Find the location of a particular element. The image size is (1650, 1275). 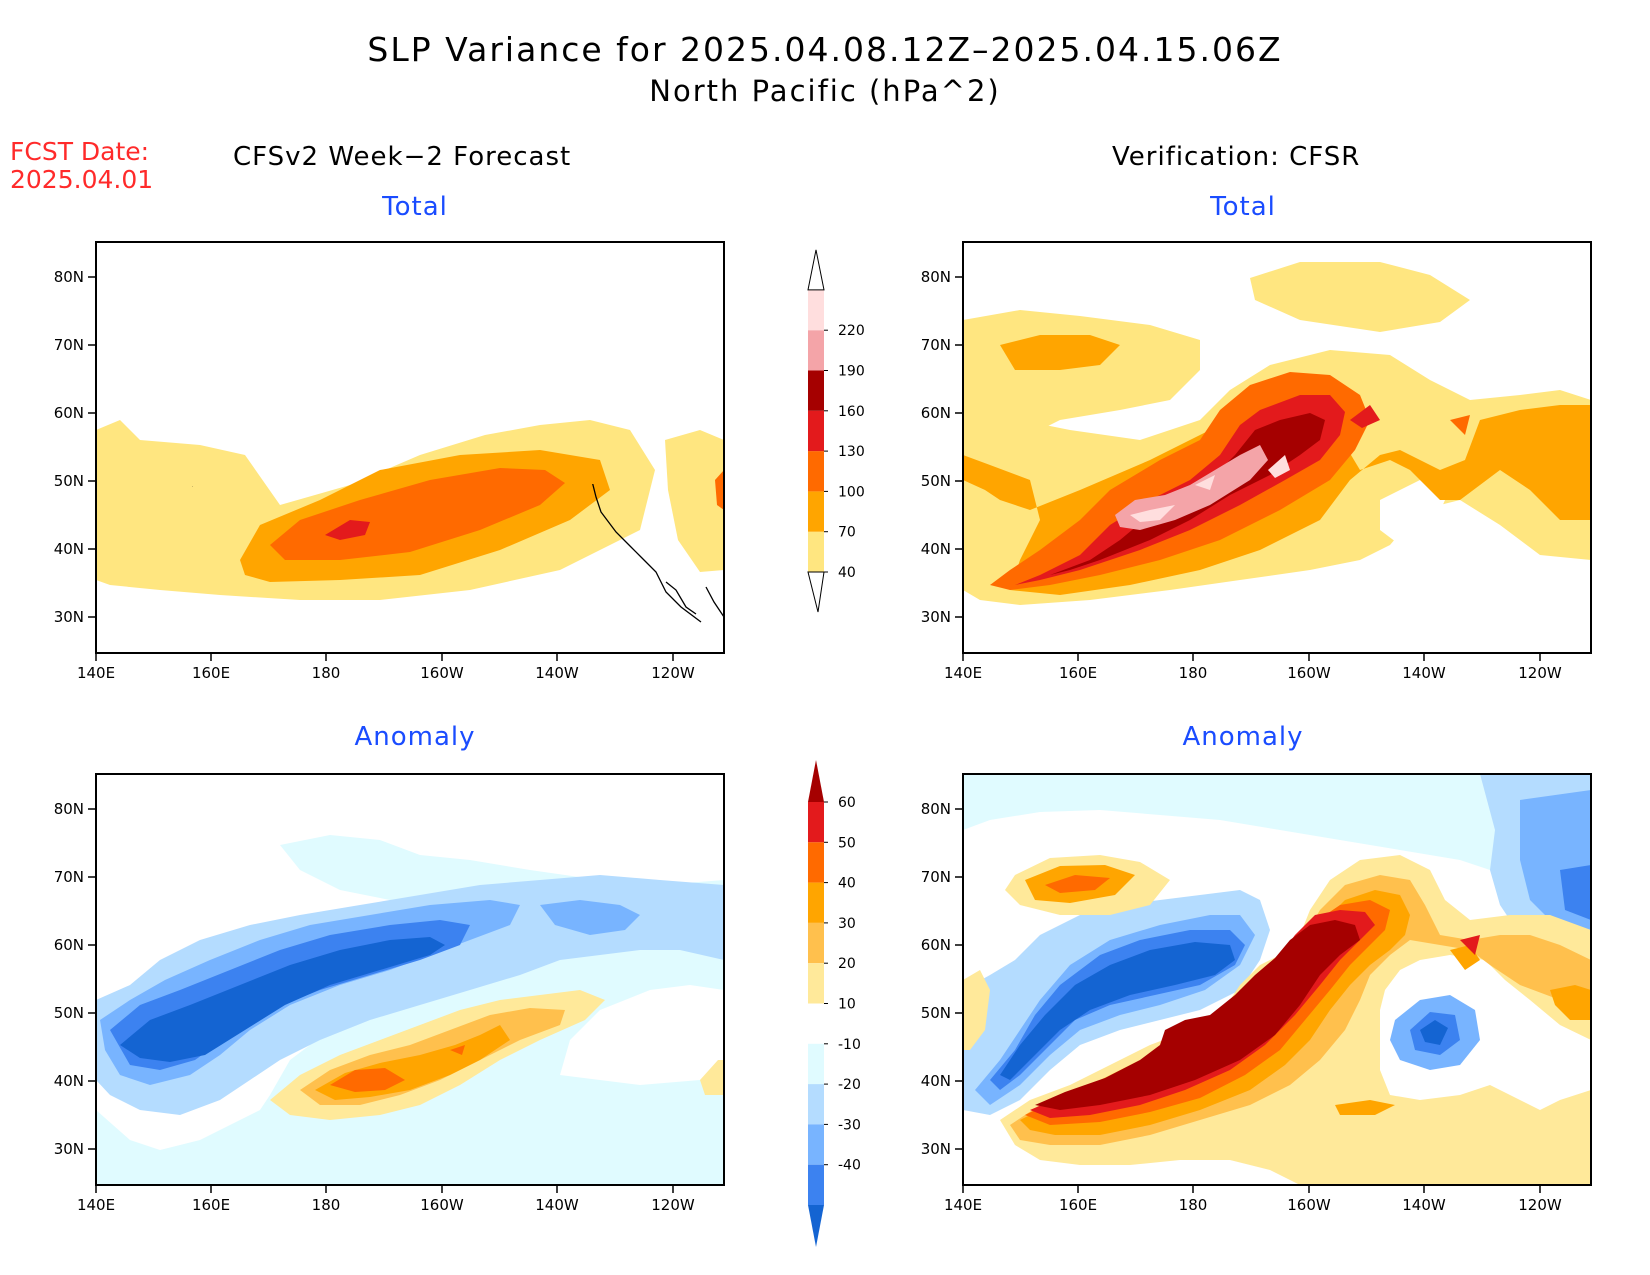

colorbar-anomaly-label: 40 is located at coordinates (847, 884).